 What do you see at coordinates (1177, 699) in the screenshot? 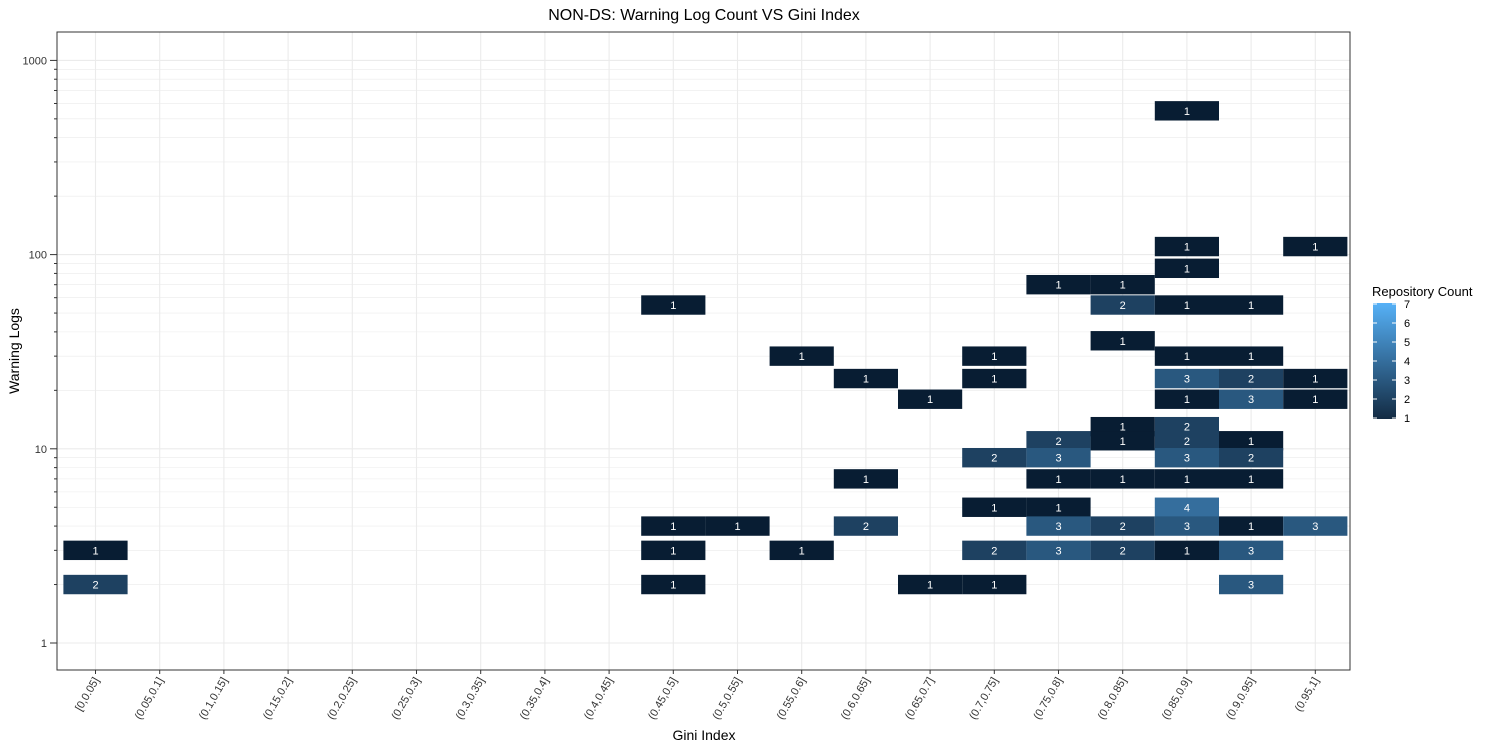
I see `x-tick-label: (0.85,0.9]` at bounding box center [1177, 699].